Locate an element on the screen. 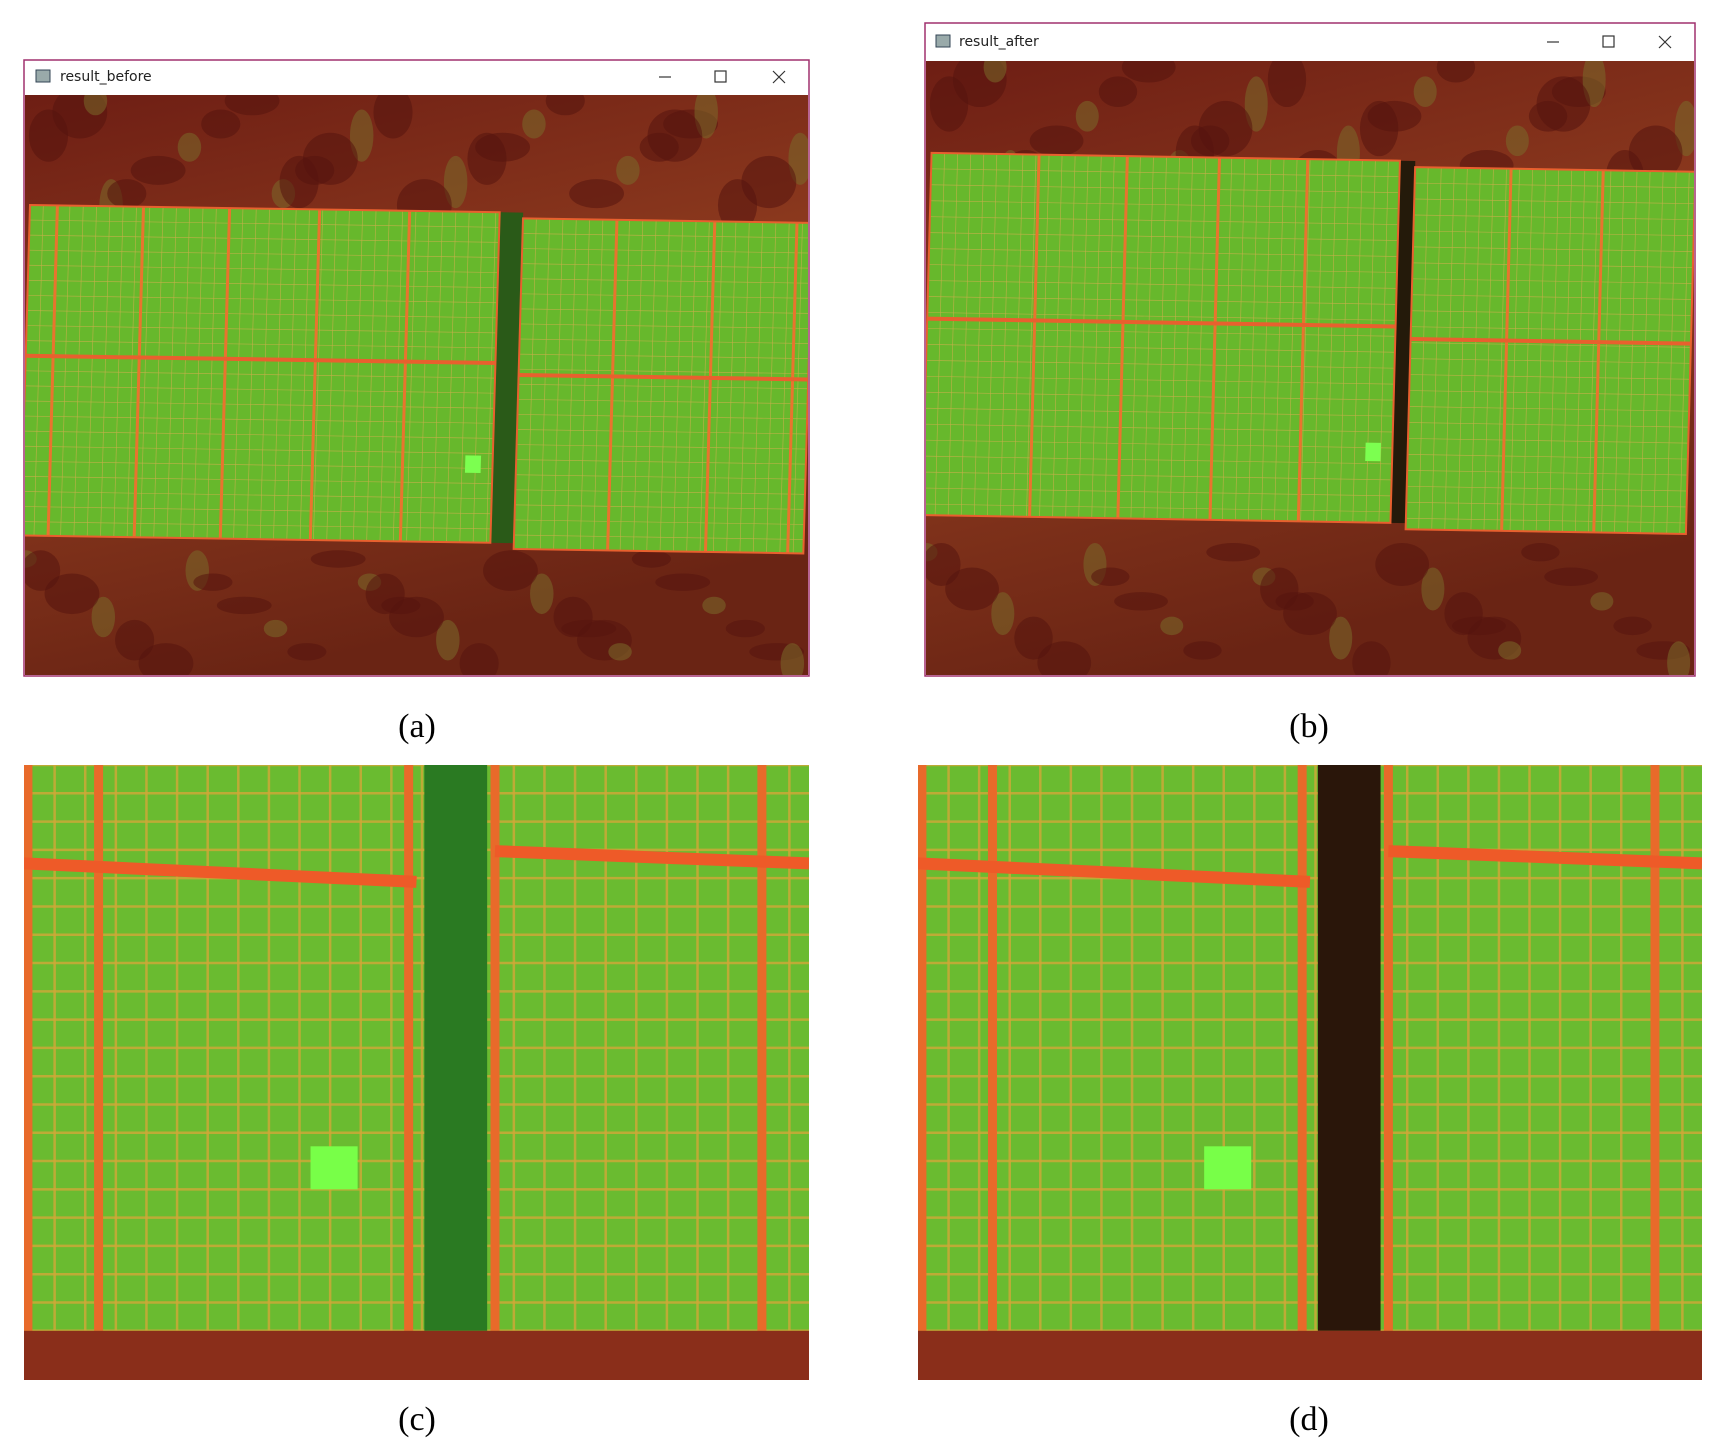 The width and height of the screenshot is (1725, 1444). array-border is located at coordinates (1161, 338).